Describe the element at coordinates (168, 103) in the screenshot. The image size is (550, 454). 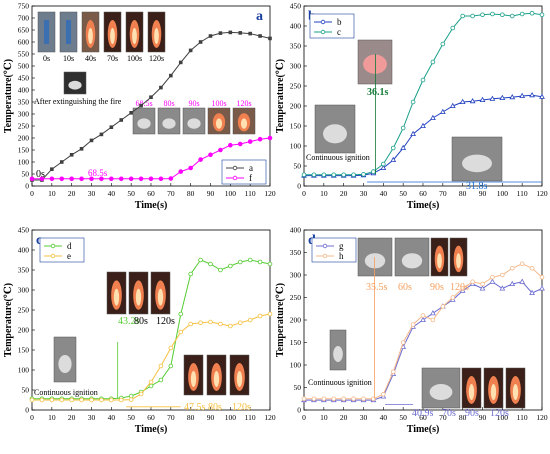
I see `photo-time-label: 80s` at that location.